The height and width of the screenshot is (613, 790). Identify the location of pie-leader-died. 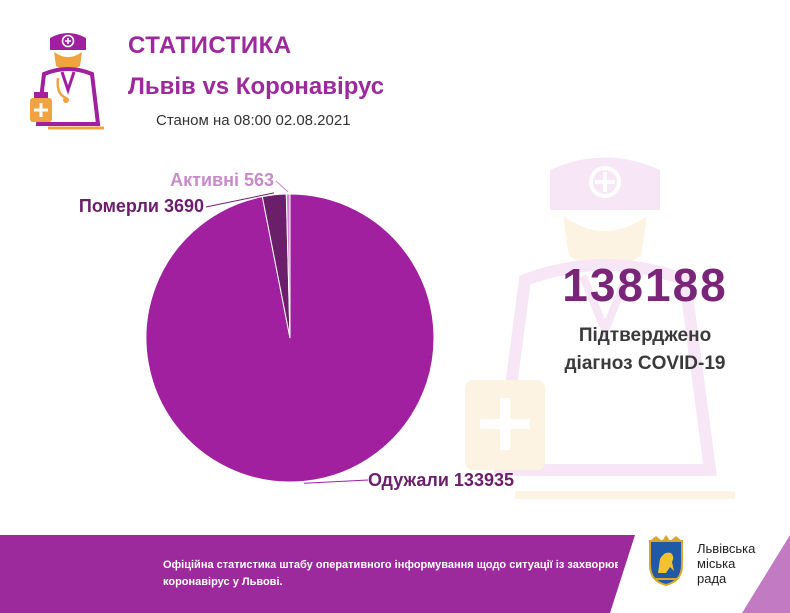
(240, 200).